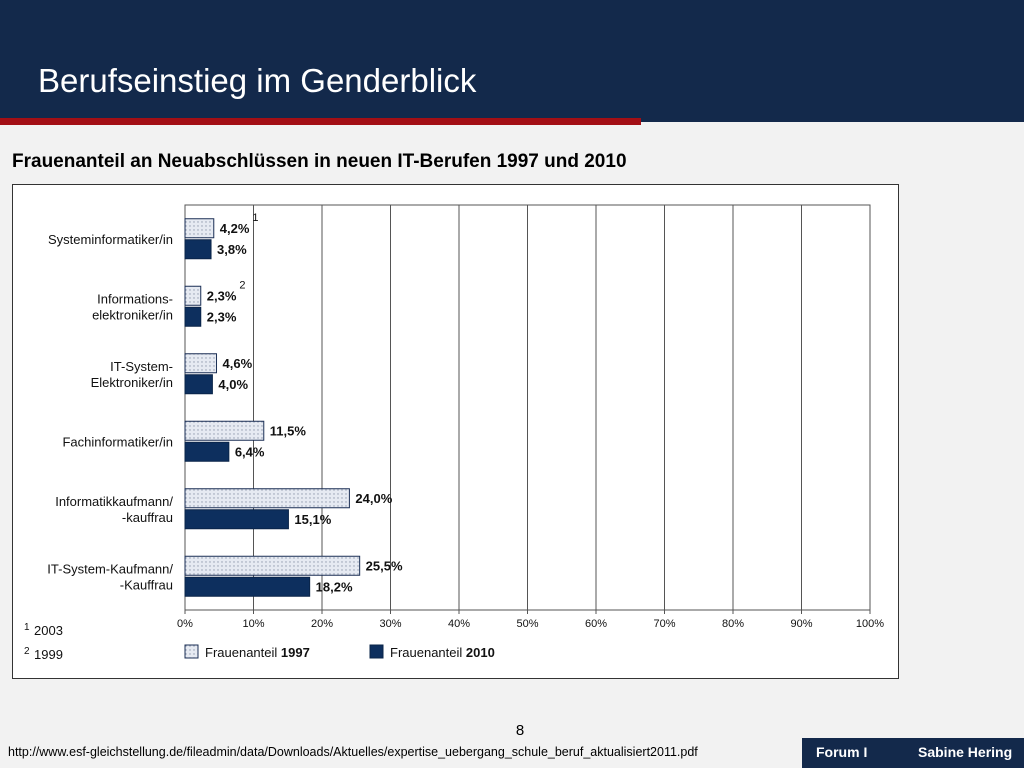 This screenshot has height=768, width=1024. I want to click on footer-forum: Forum I, so click(842, 752).